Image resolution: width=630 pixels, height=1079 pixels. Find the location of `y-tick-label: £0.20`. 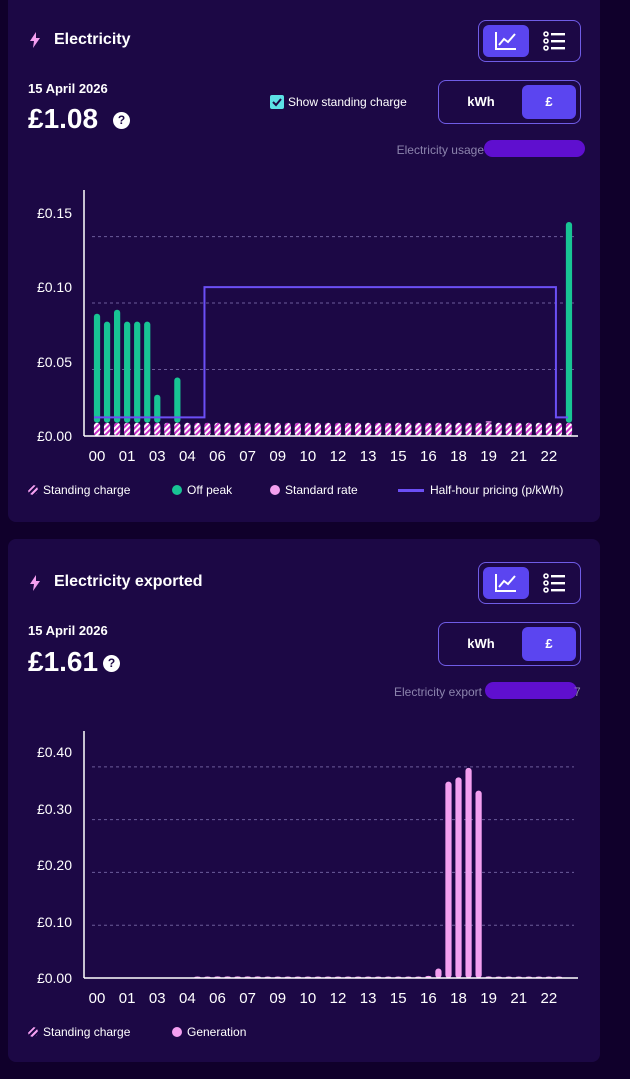

y-tick-label: £0.20 is located at coordinates (54, 865).